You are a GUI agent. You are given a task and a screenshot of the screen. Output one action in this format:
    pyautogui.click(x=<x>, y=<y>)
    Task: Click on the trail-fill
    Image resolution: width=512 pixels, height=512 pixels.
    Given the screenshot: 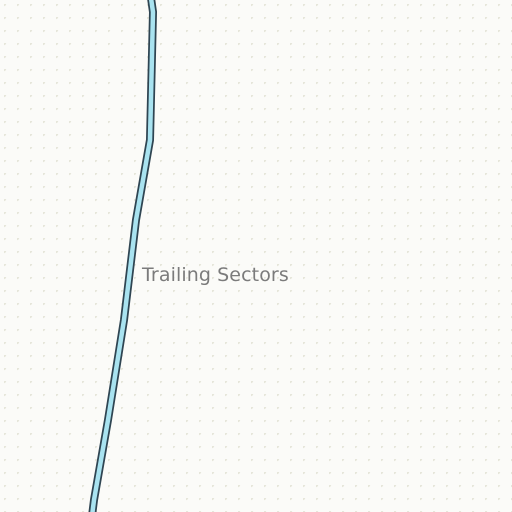 What is the action you would take?
    pyautogui.click(x=123, y=256)
    